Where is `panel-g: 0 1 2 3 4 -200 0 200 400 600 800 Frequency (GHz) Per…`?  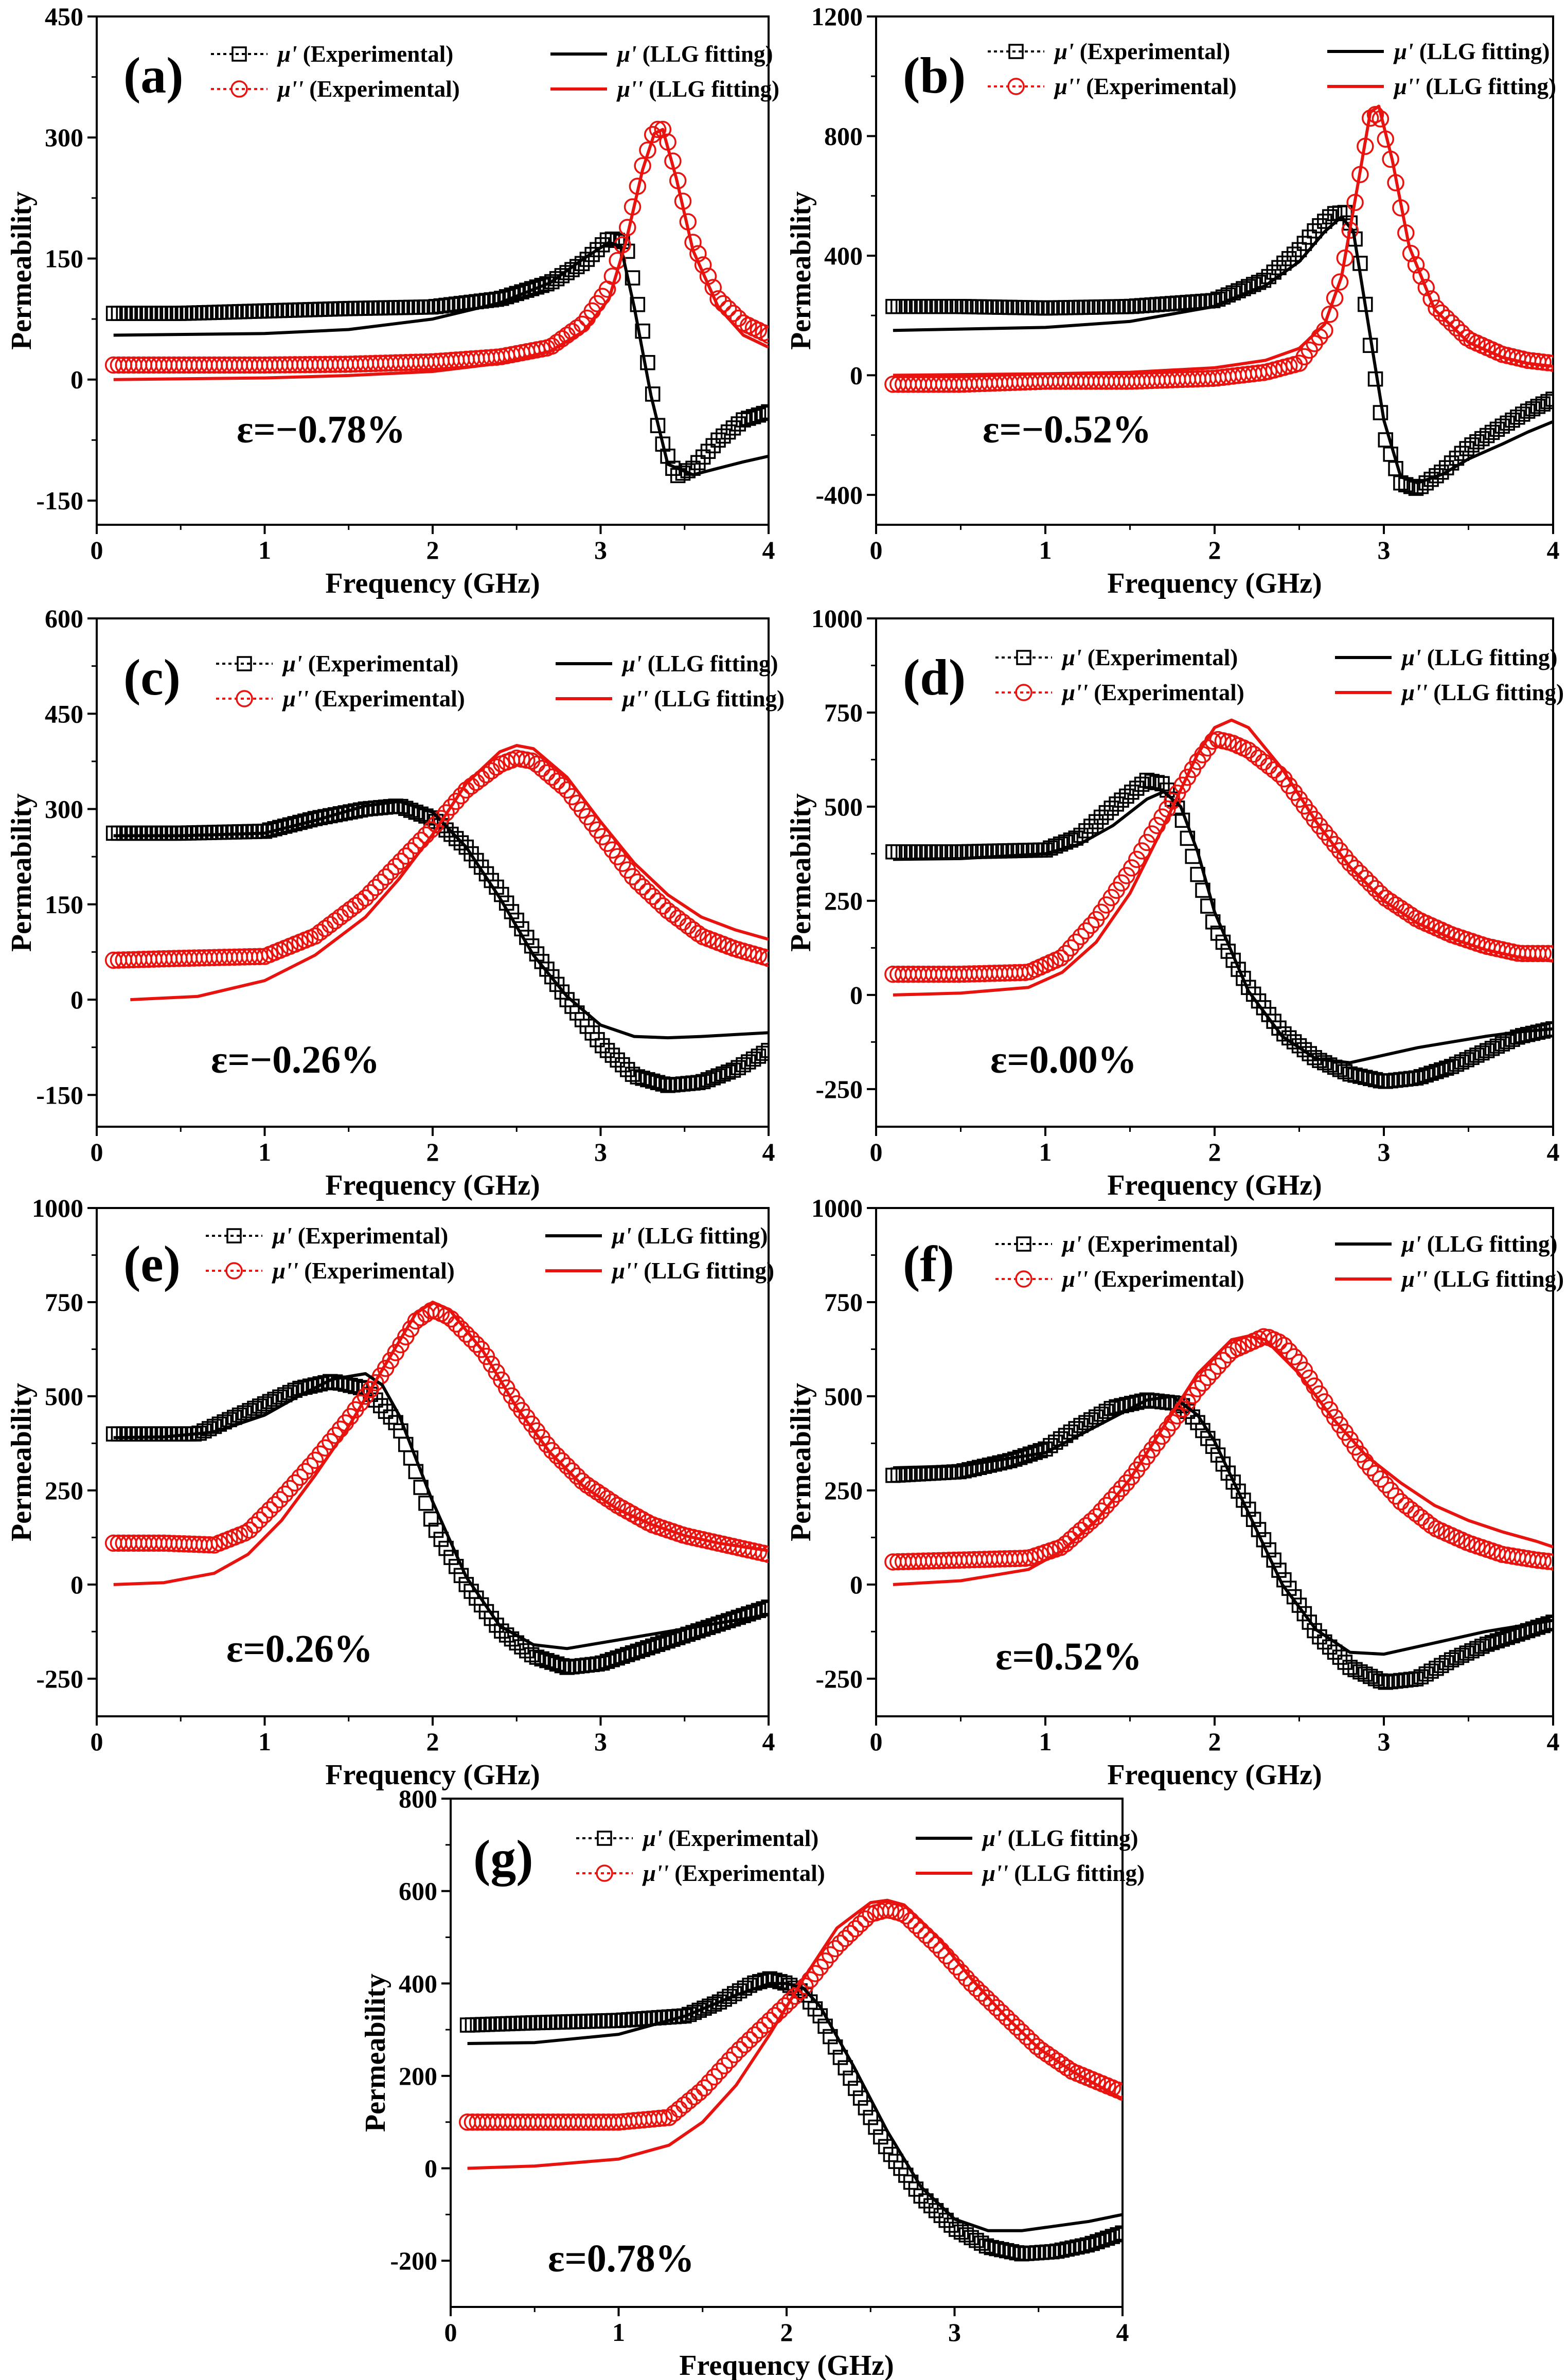 panel-g: 0 1 2 3 4 -200 0 200 400 600 800 Frequency (GHz) Per… is located at coordinates (753, 2082).